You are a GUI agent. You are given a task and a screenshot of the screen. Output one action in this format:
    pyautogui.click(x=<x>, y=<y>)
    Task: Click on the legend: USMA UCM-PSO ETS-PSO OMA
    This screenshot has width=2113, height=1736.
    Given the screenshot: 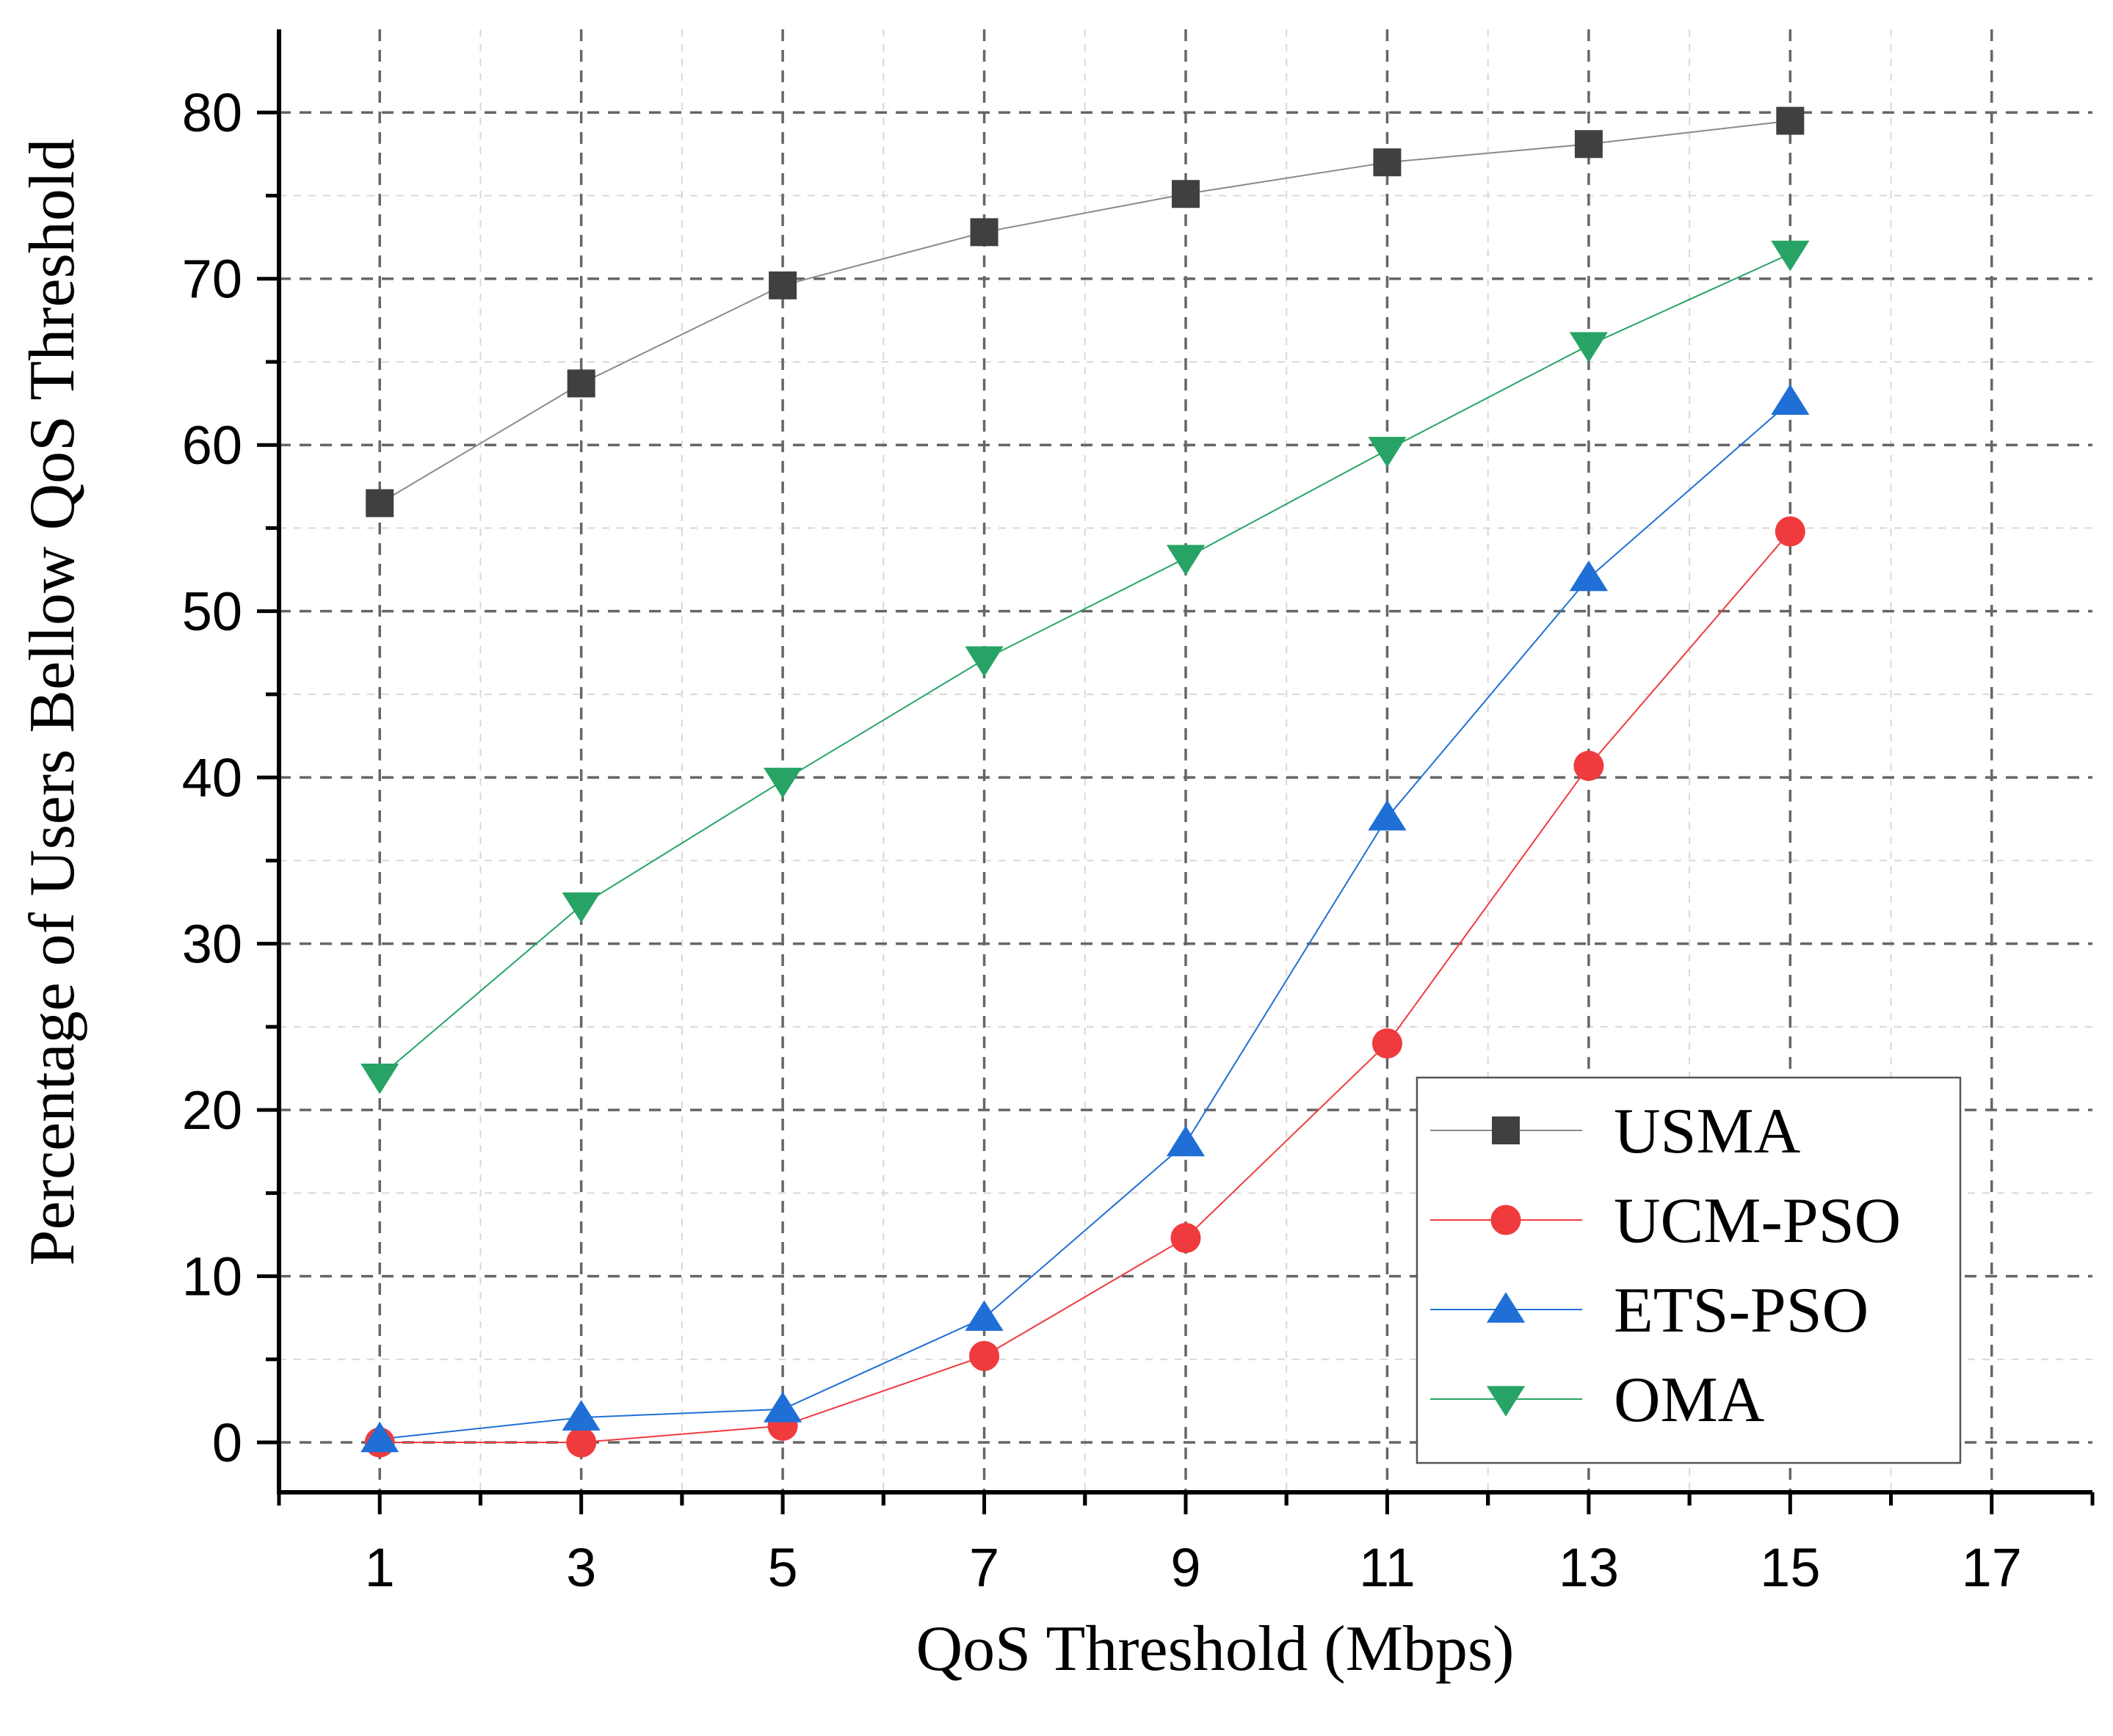 What is the action you would take?
    pyautogui.click(x=1689, y=1270)
    